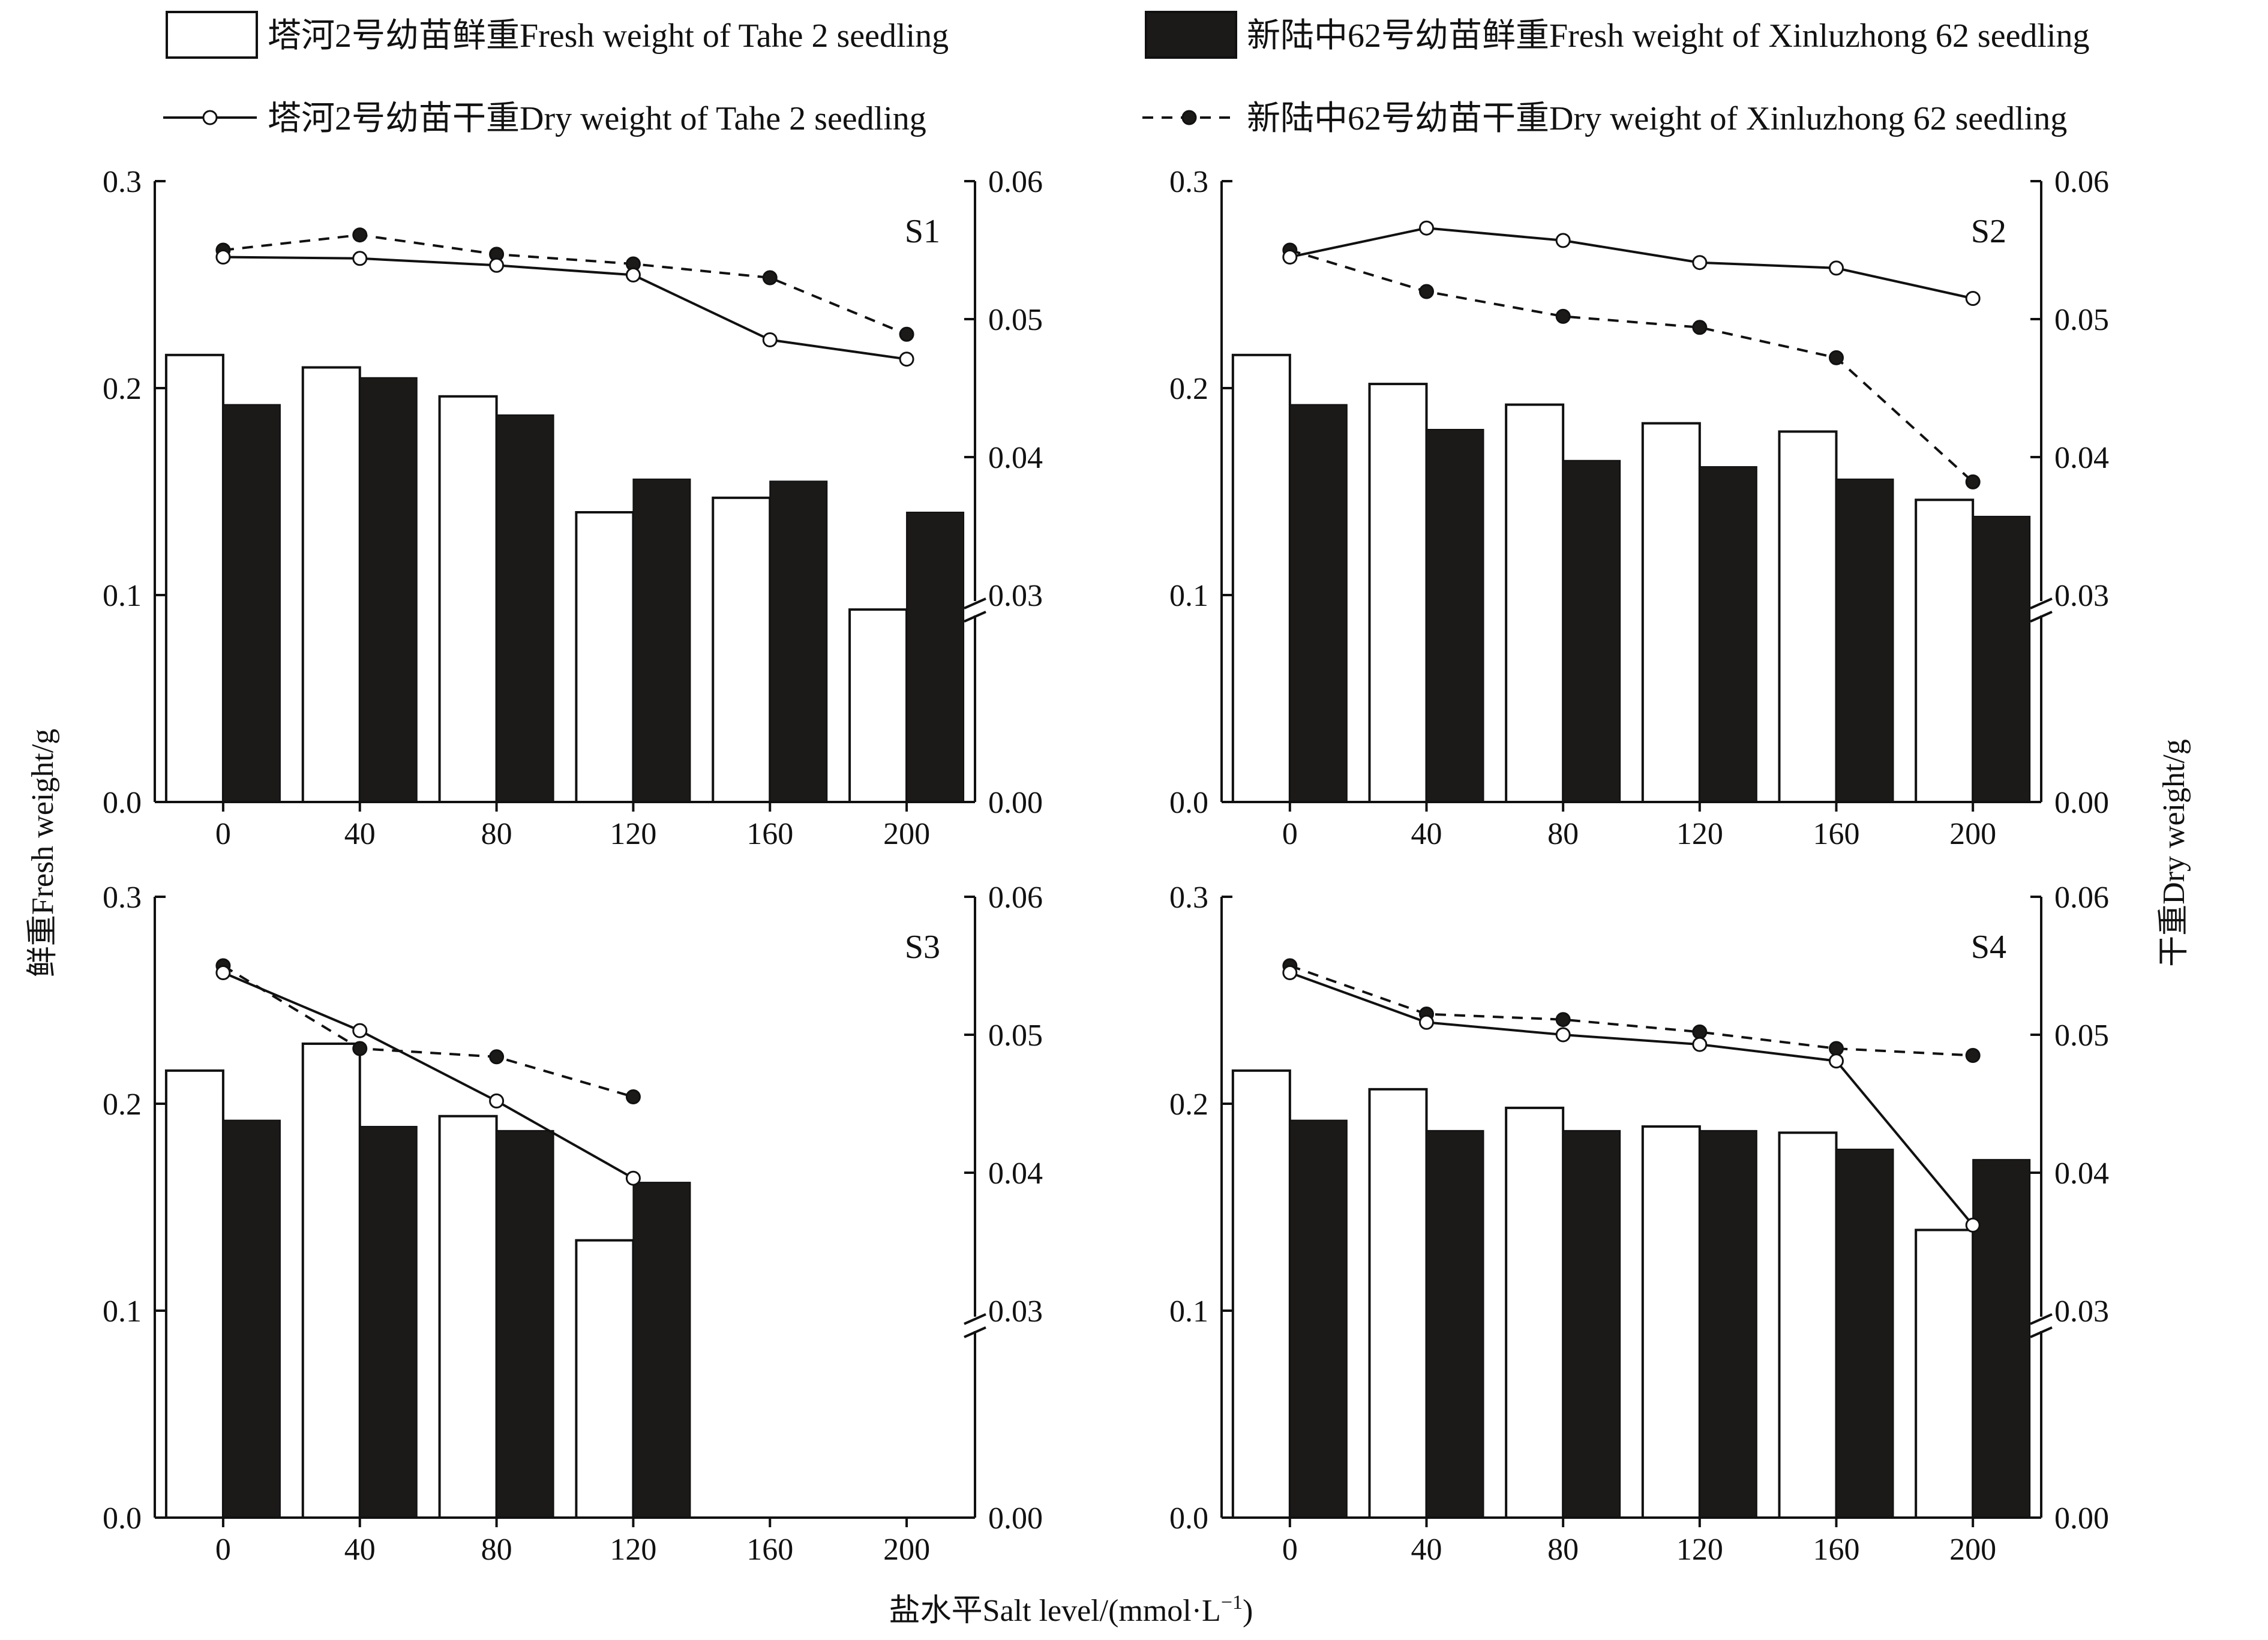 Image resolution: width=2268 pixels, height=1640 pixels. Describe the element at coordinates (496, 834) in the screenshot. I see `x-tick-label: 80` at that location.